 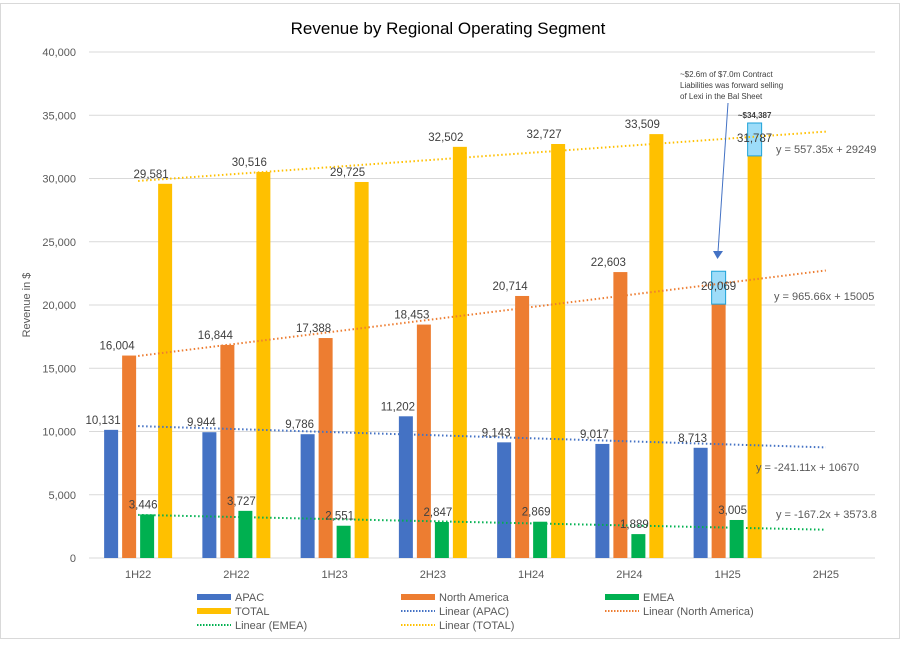 What do you see at coordinates (27, 305) in the screenshot?
I see `y-axis-label: Revenue in $` at bounding box center [27, 305].